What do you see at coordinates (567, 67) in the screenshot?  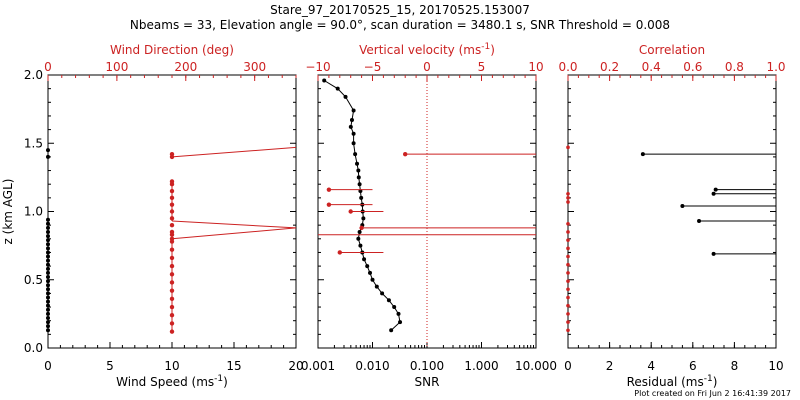 I see `x-top-tick-label: 0.0` at bounding box center [567, 67].